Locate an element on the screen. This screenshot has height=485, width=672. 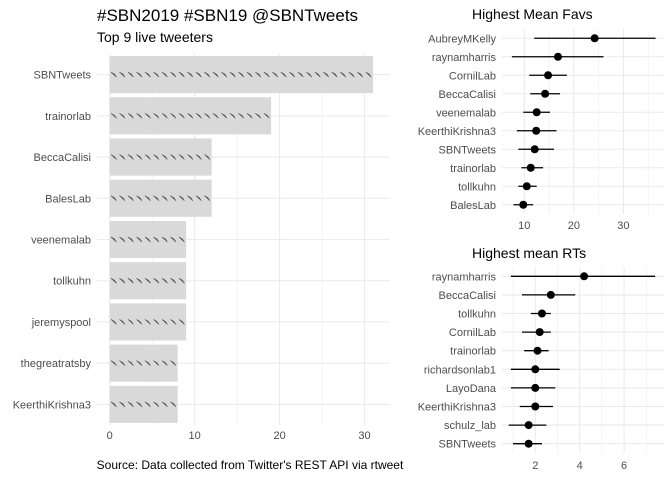
rts-chart-title: Highest mean RTs is located at coordinates (529, 253).